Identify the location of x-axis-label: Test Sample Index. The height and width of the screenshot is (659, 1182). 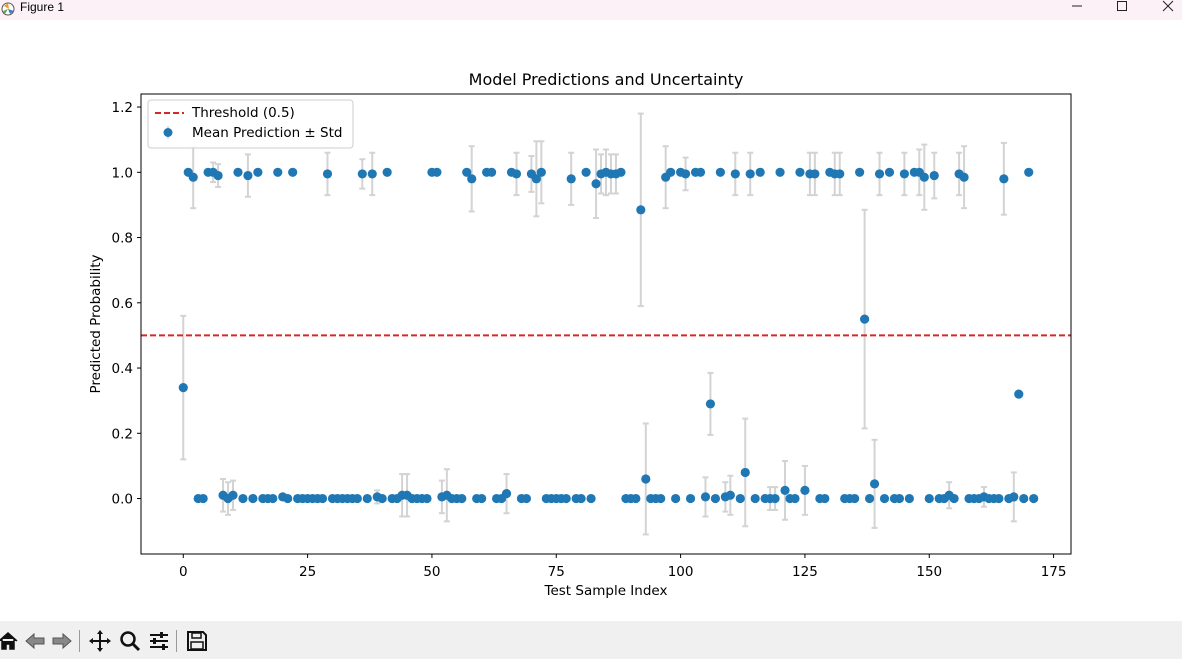
(606, 591).